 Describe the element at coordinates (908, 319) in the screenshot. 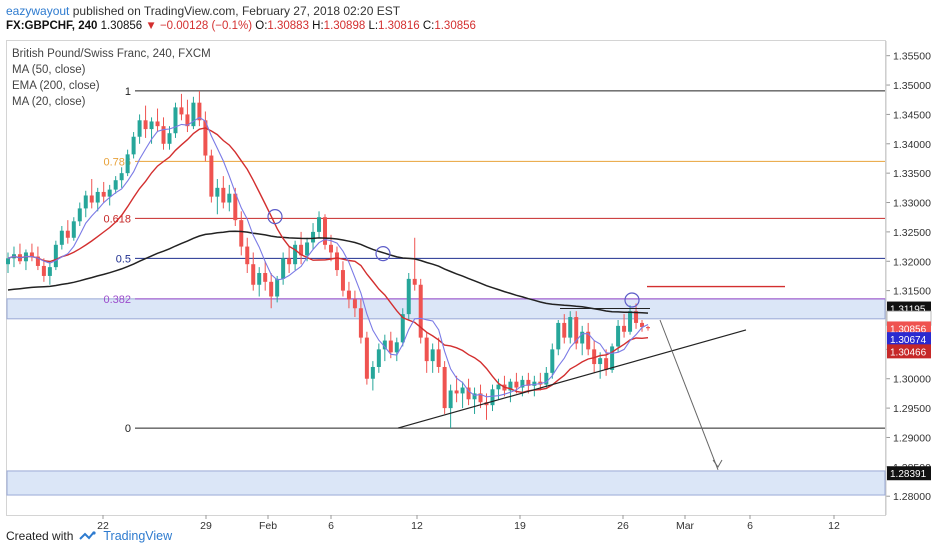

I see `price-tag-label: 1.31000` at that location.